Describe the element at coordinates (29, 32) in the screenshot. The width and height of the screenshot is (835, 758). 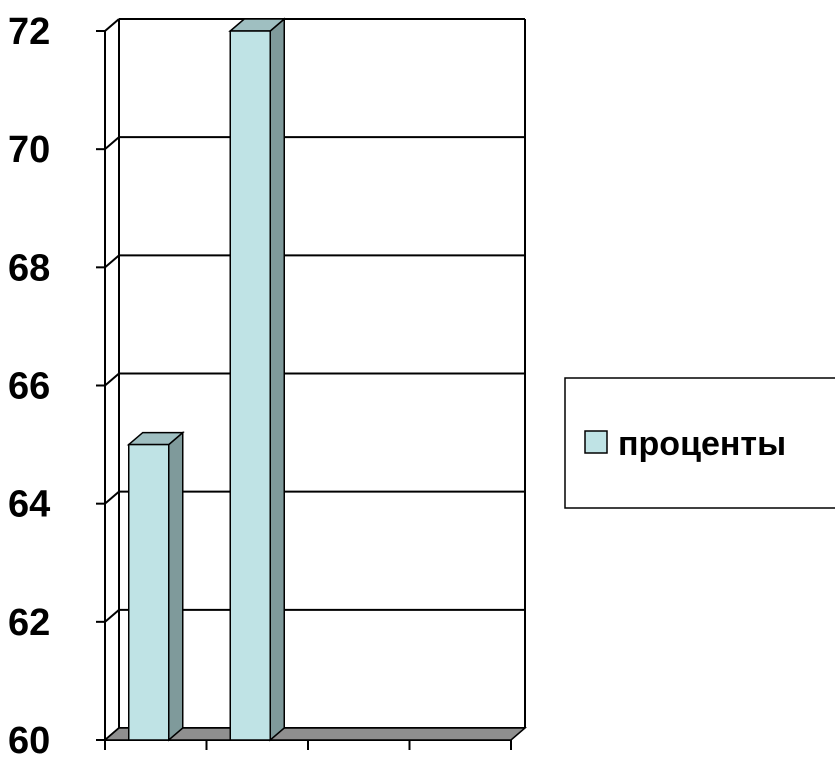
I see `y-tick-label: 72` at that location.